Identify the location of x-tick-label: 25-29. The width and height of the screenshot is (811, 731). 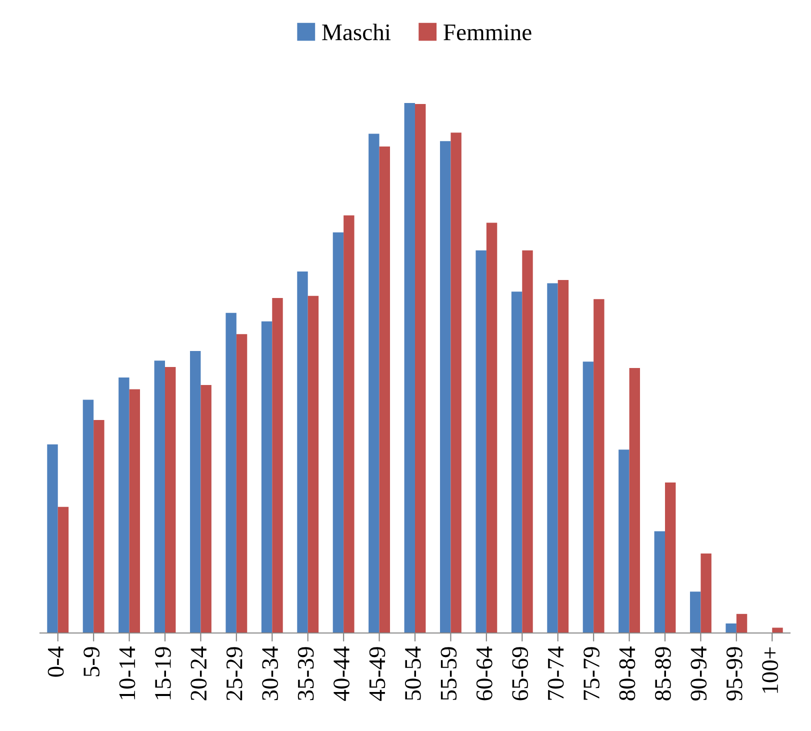
(234, 673).